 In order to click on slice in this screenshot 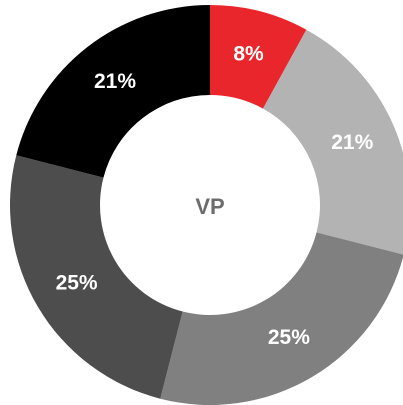, I will do `click(258, 57)`.